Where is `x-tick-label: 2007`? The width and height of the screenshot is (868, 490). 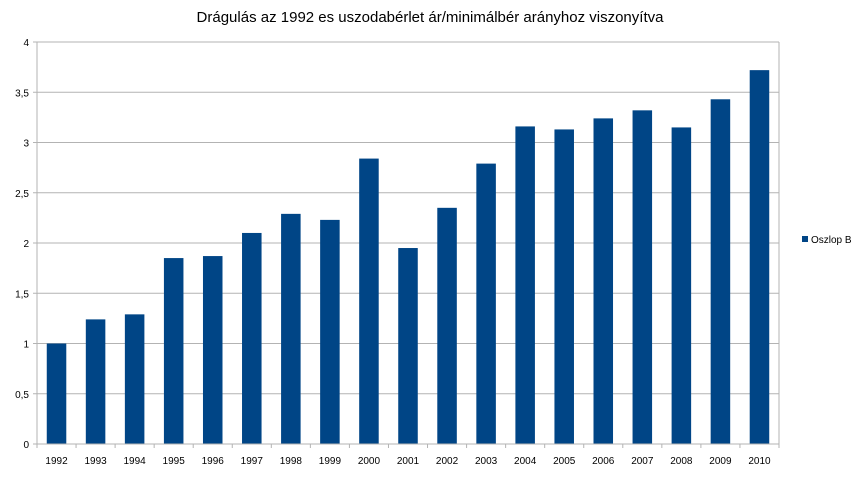 x-tick-label: 2007 is located at coordinates (642, 461).